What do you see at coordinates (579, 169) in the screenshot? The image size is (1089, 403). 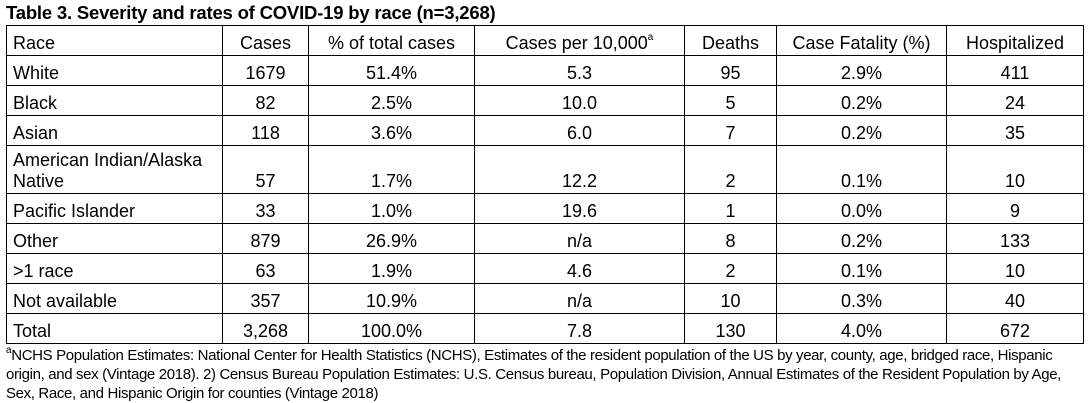 I see `table-cell: 12.2` at bounding box center [579, 169].